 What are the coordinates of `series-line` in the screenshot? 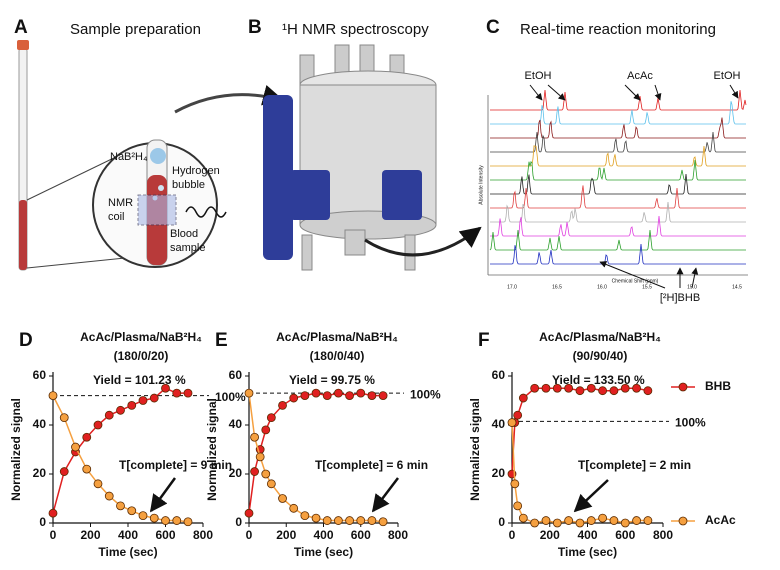 It's located at (316, 453).